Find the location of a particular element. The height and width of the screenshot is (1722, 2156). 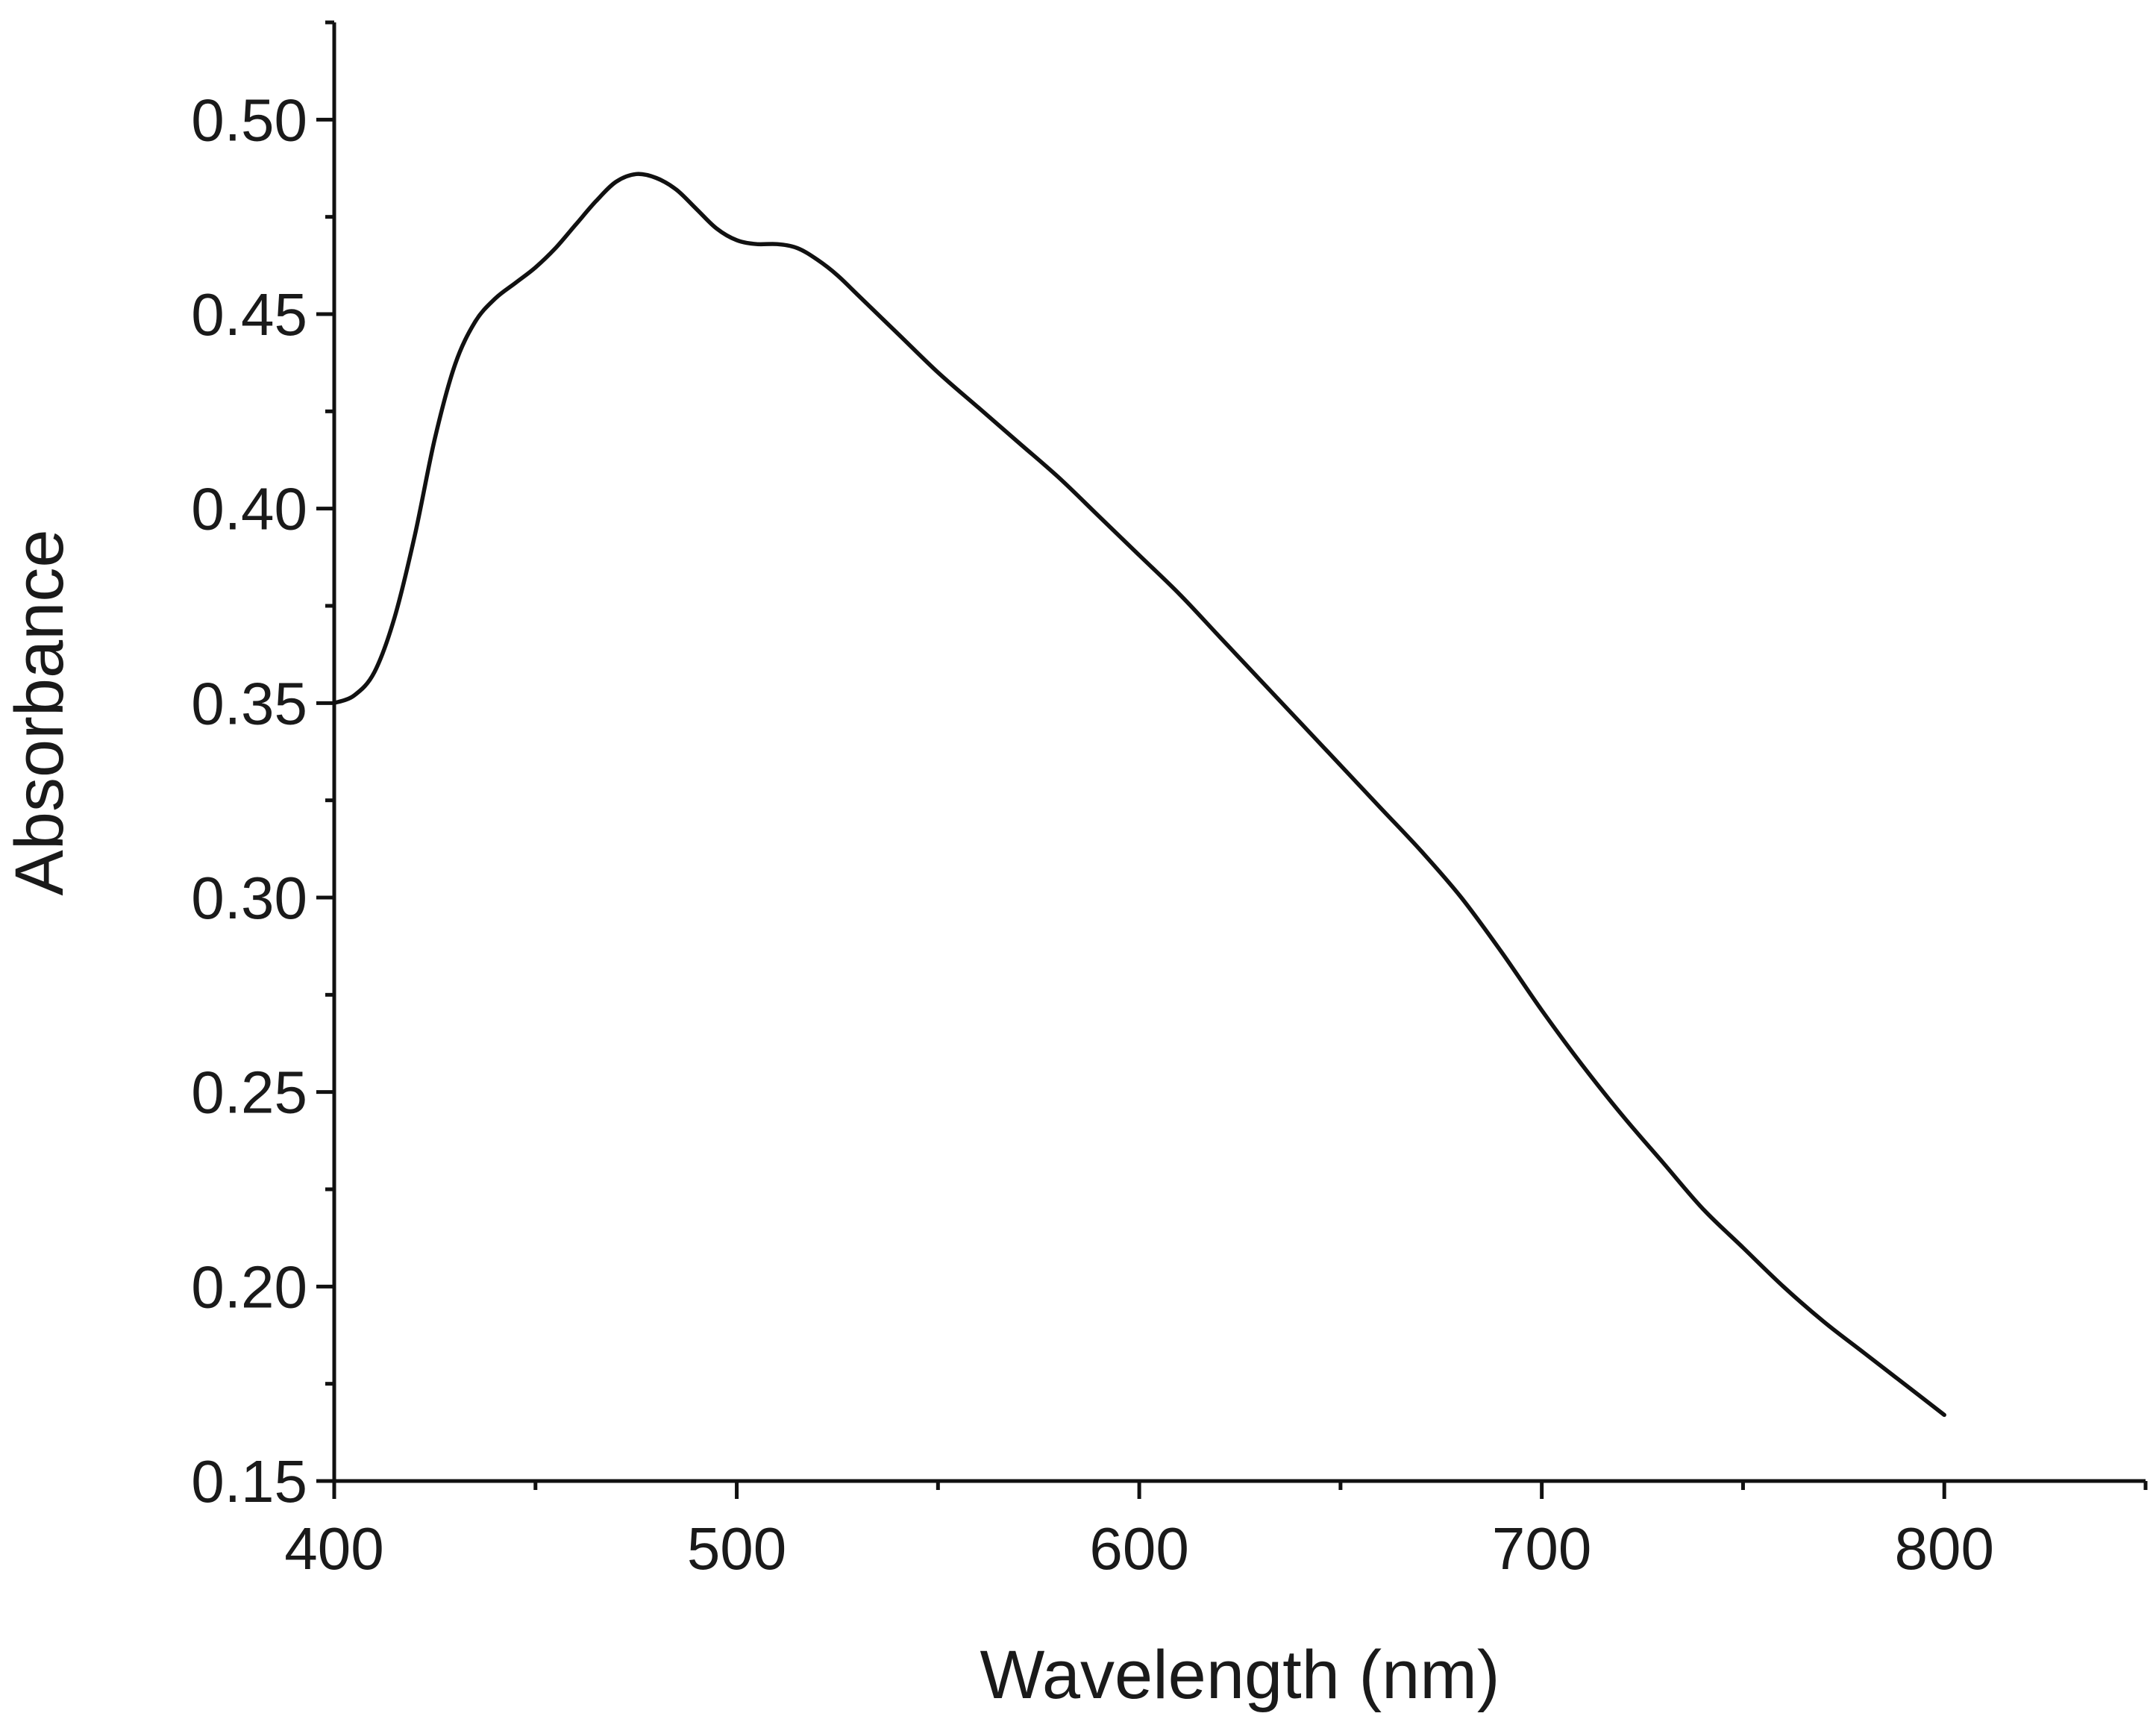

y-tick-label: 0.50 is located at coordinates (249, 120).